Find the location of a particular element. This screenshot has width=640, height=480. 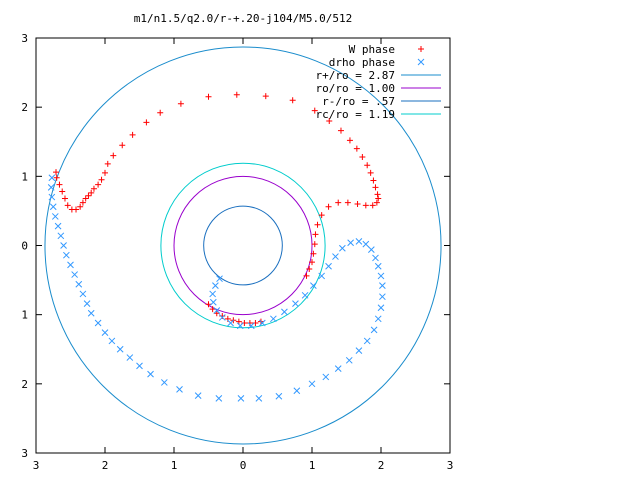

legend-label: ro/ro = 1.00 is located at coordinates (355, 88).